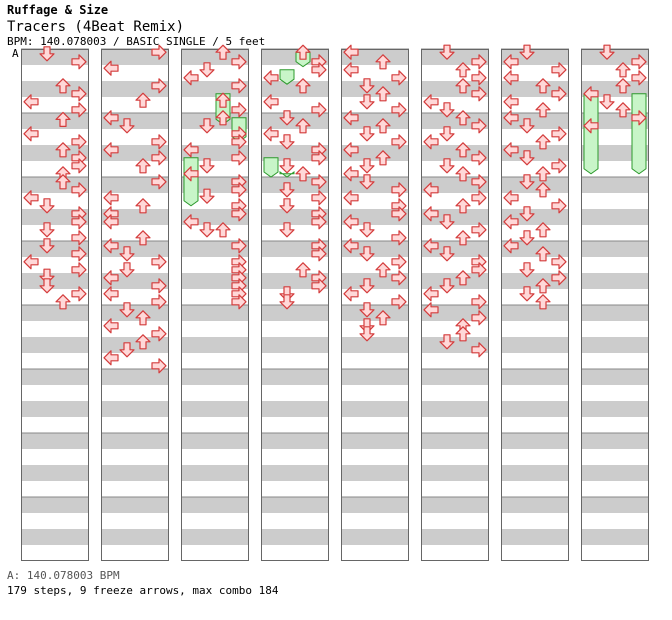  Describe the element at coordinates (58, 10) in the screenshot. I see `artist-name: Ruffage & Size` at that location.